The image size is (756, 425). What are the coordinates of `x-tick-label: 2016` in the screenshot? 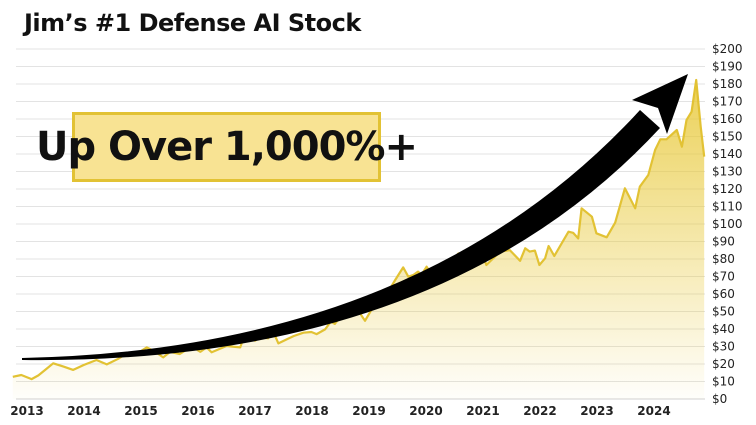 It's located at (197, 411).